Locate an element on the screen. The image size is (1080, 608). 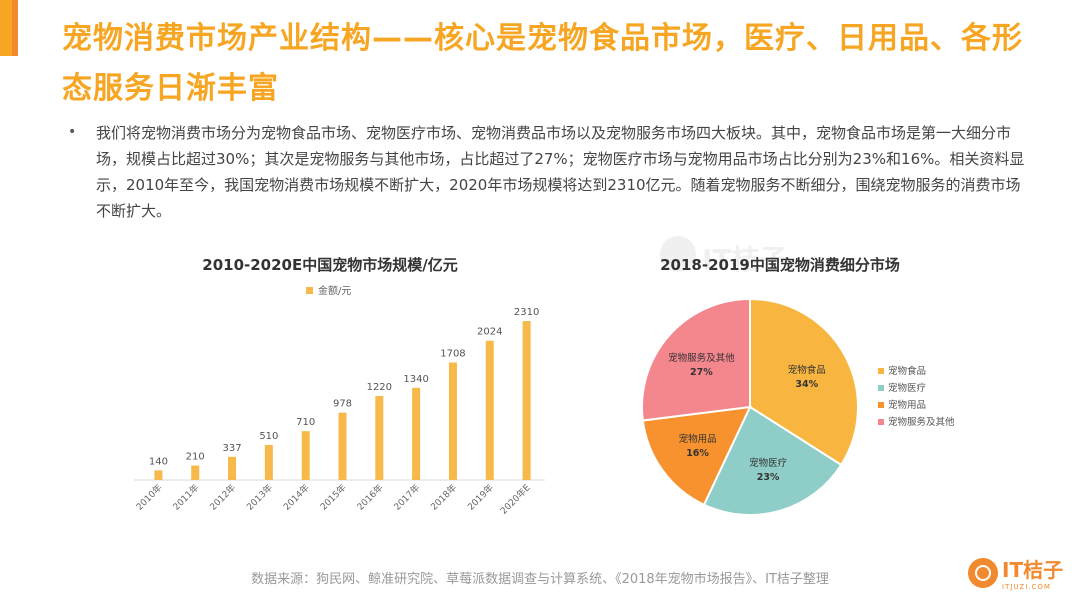
x-tick-label: 2010年 is located at coordinates (148, 497).